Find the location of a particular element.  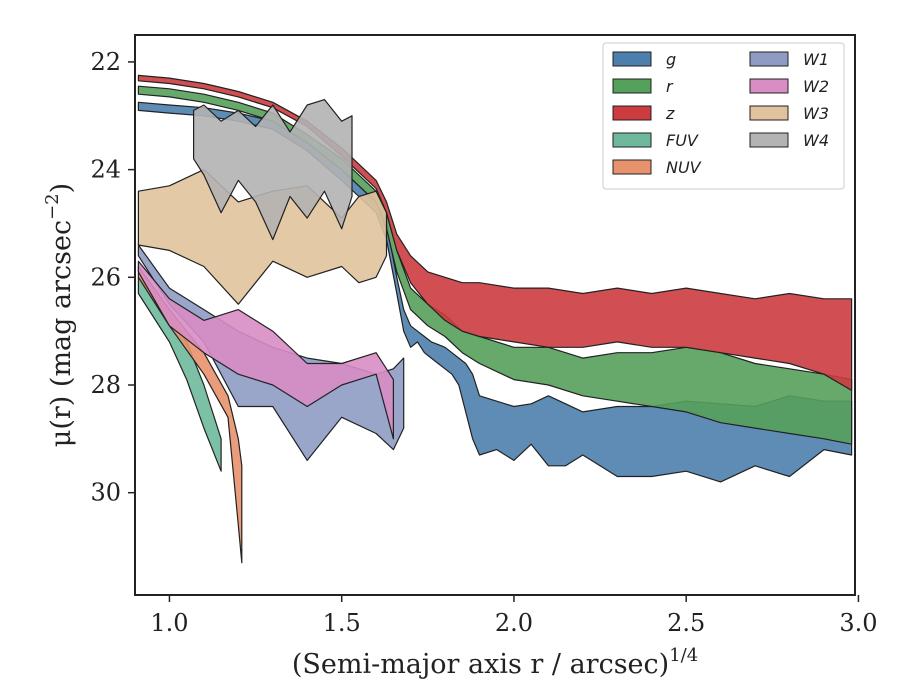

x-axis-label: (Semi-major axis r / arcsec)1/4 is located at coordinates (495, 662).